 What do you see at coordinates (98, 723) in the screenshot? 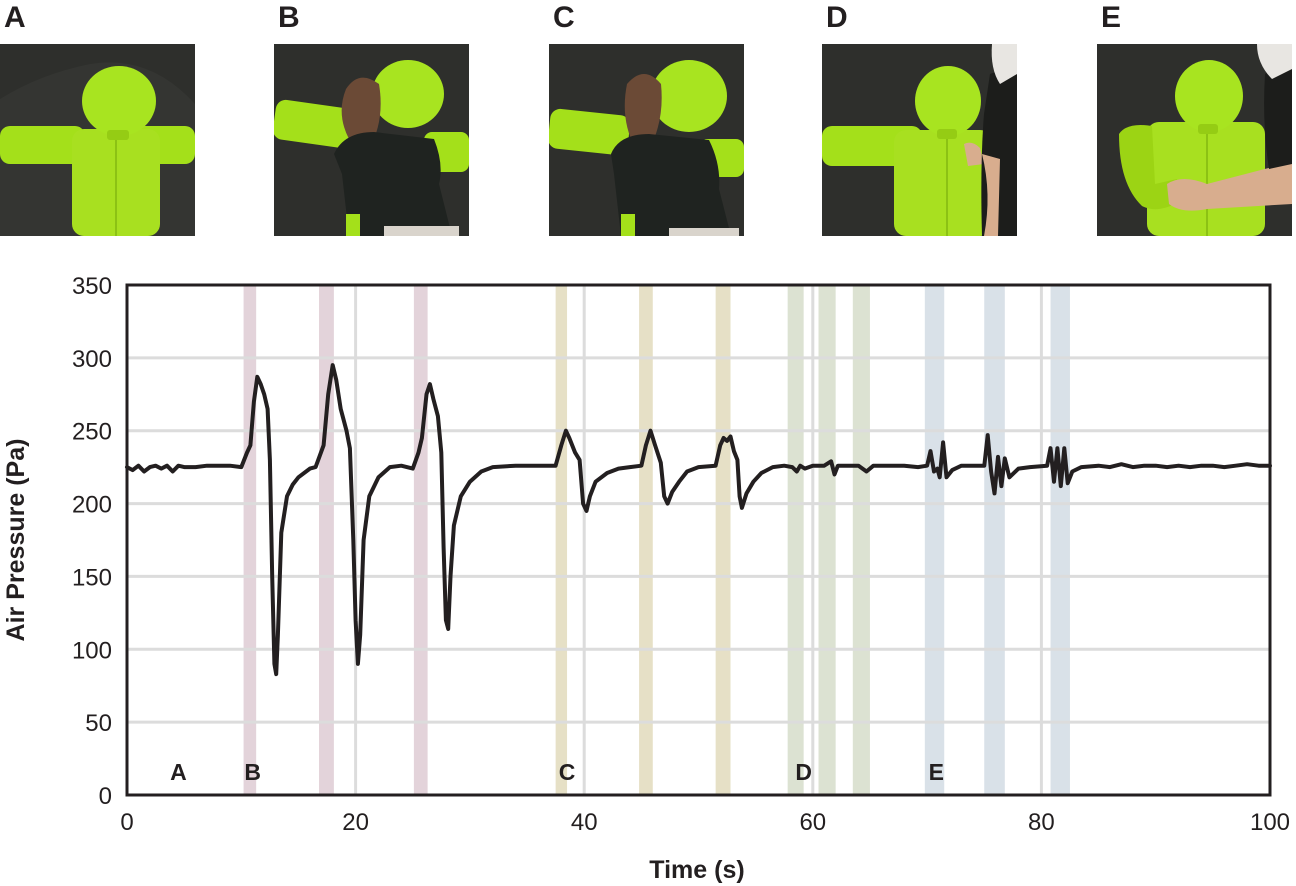
I see `y-tick-label: 50` at bounding box center [98, 723].